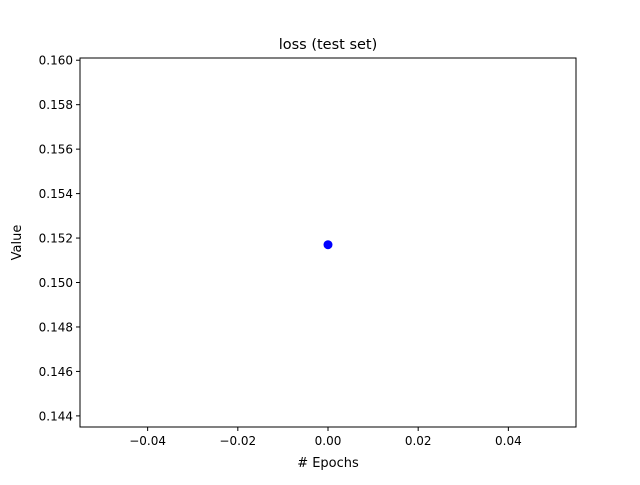 The height and width of the screenshot is (485, 640). Describe the element at coordinates (56, 194) in the screenshot. I see `y-tick-label: 0.154` at that location.